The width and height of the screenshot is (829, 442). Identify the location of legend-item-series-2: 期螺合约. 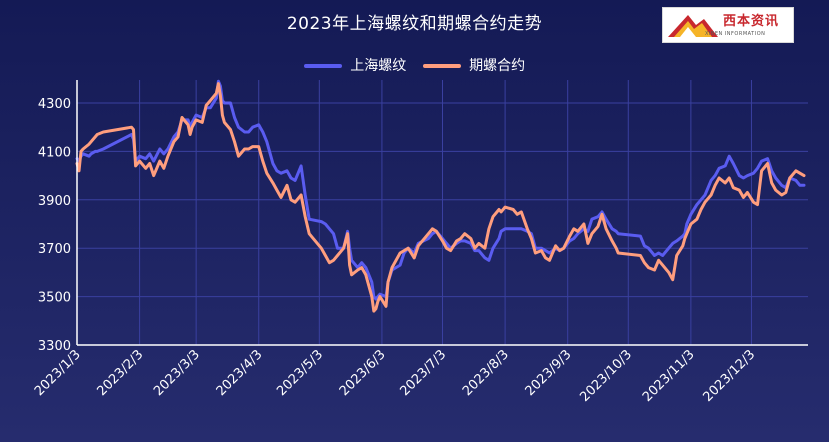
(474, 65).